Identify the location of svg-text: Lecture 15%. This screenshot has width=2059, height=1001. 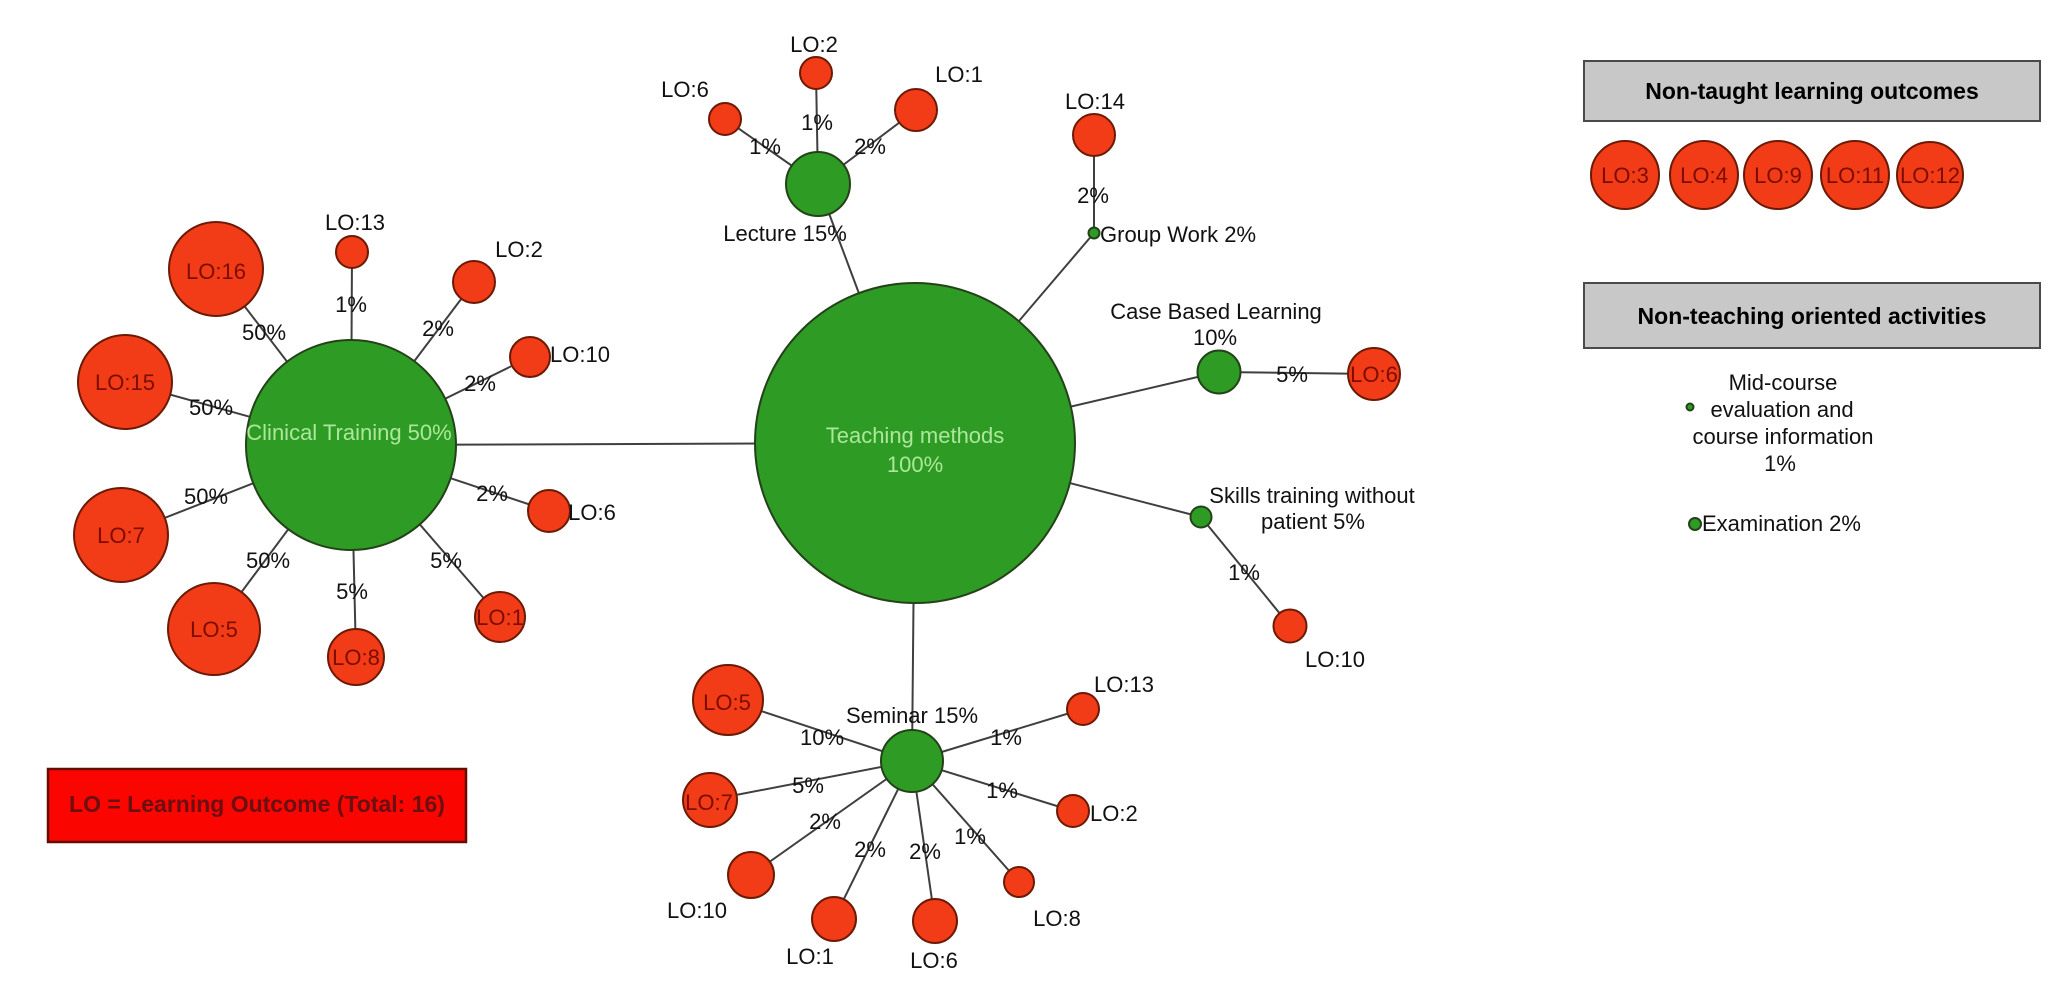
(785, 233).